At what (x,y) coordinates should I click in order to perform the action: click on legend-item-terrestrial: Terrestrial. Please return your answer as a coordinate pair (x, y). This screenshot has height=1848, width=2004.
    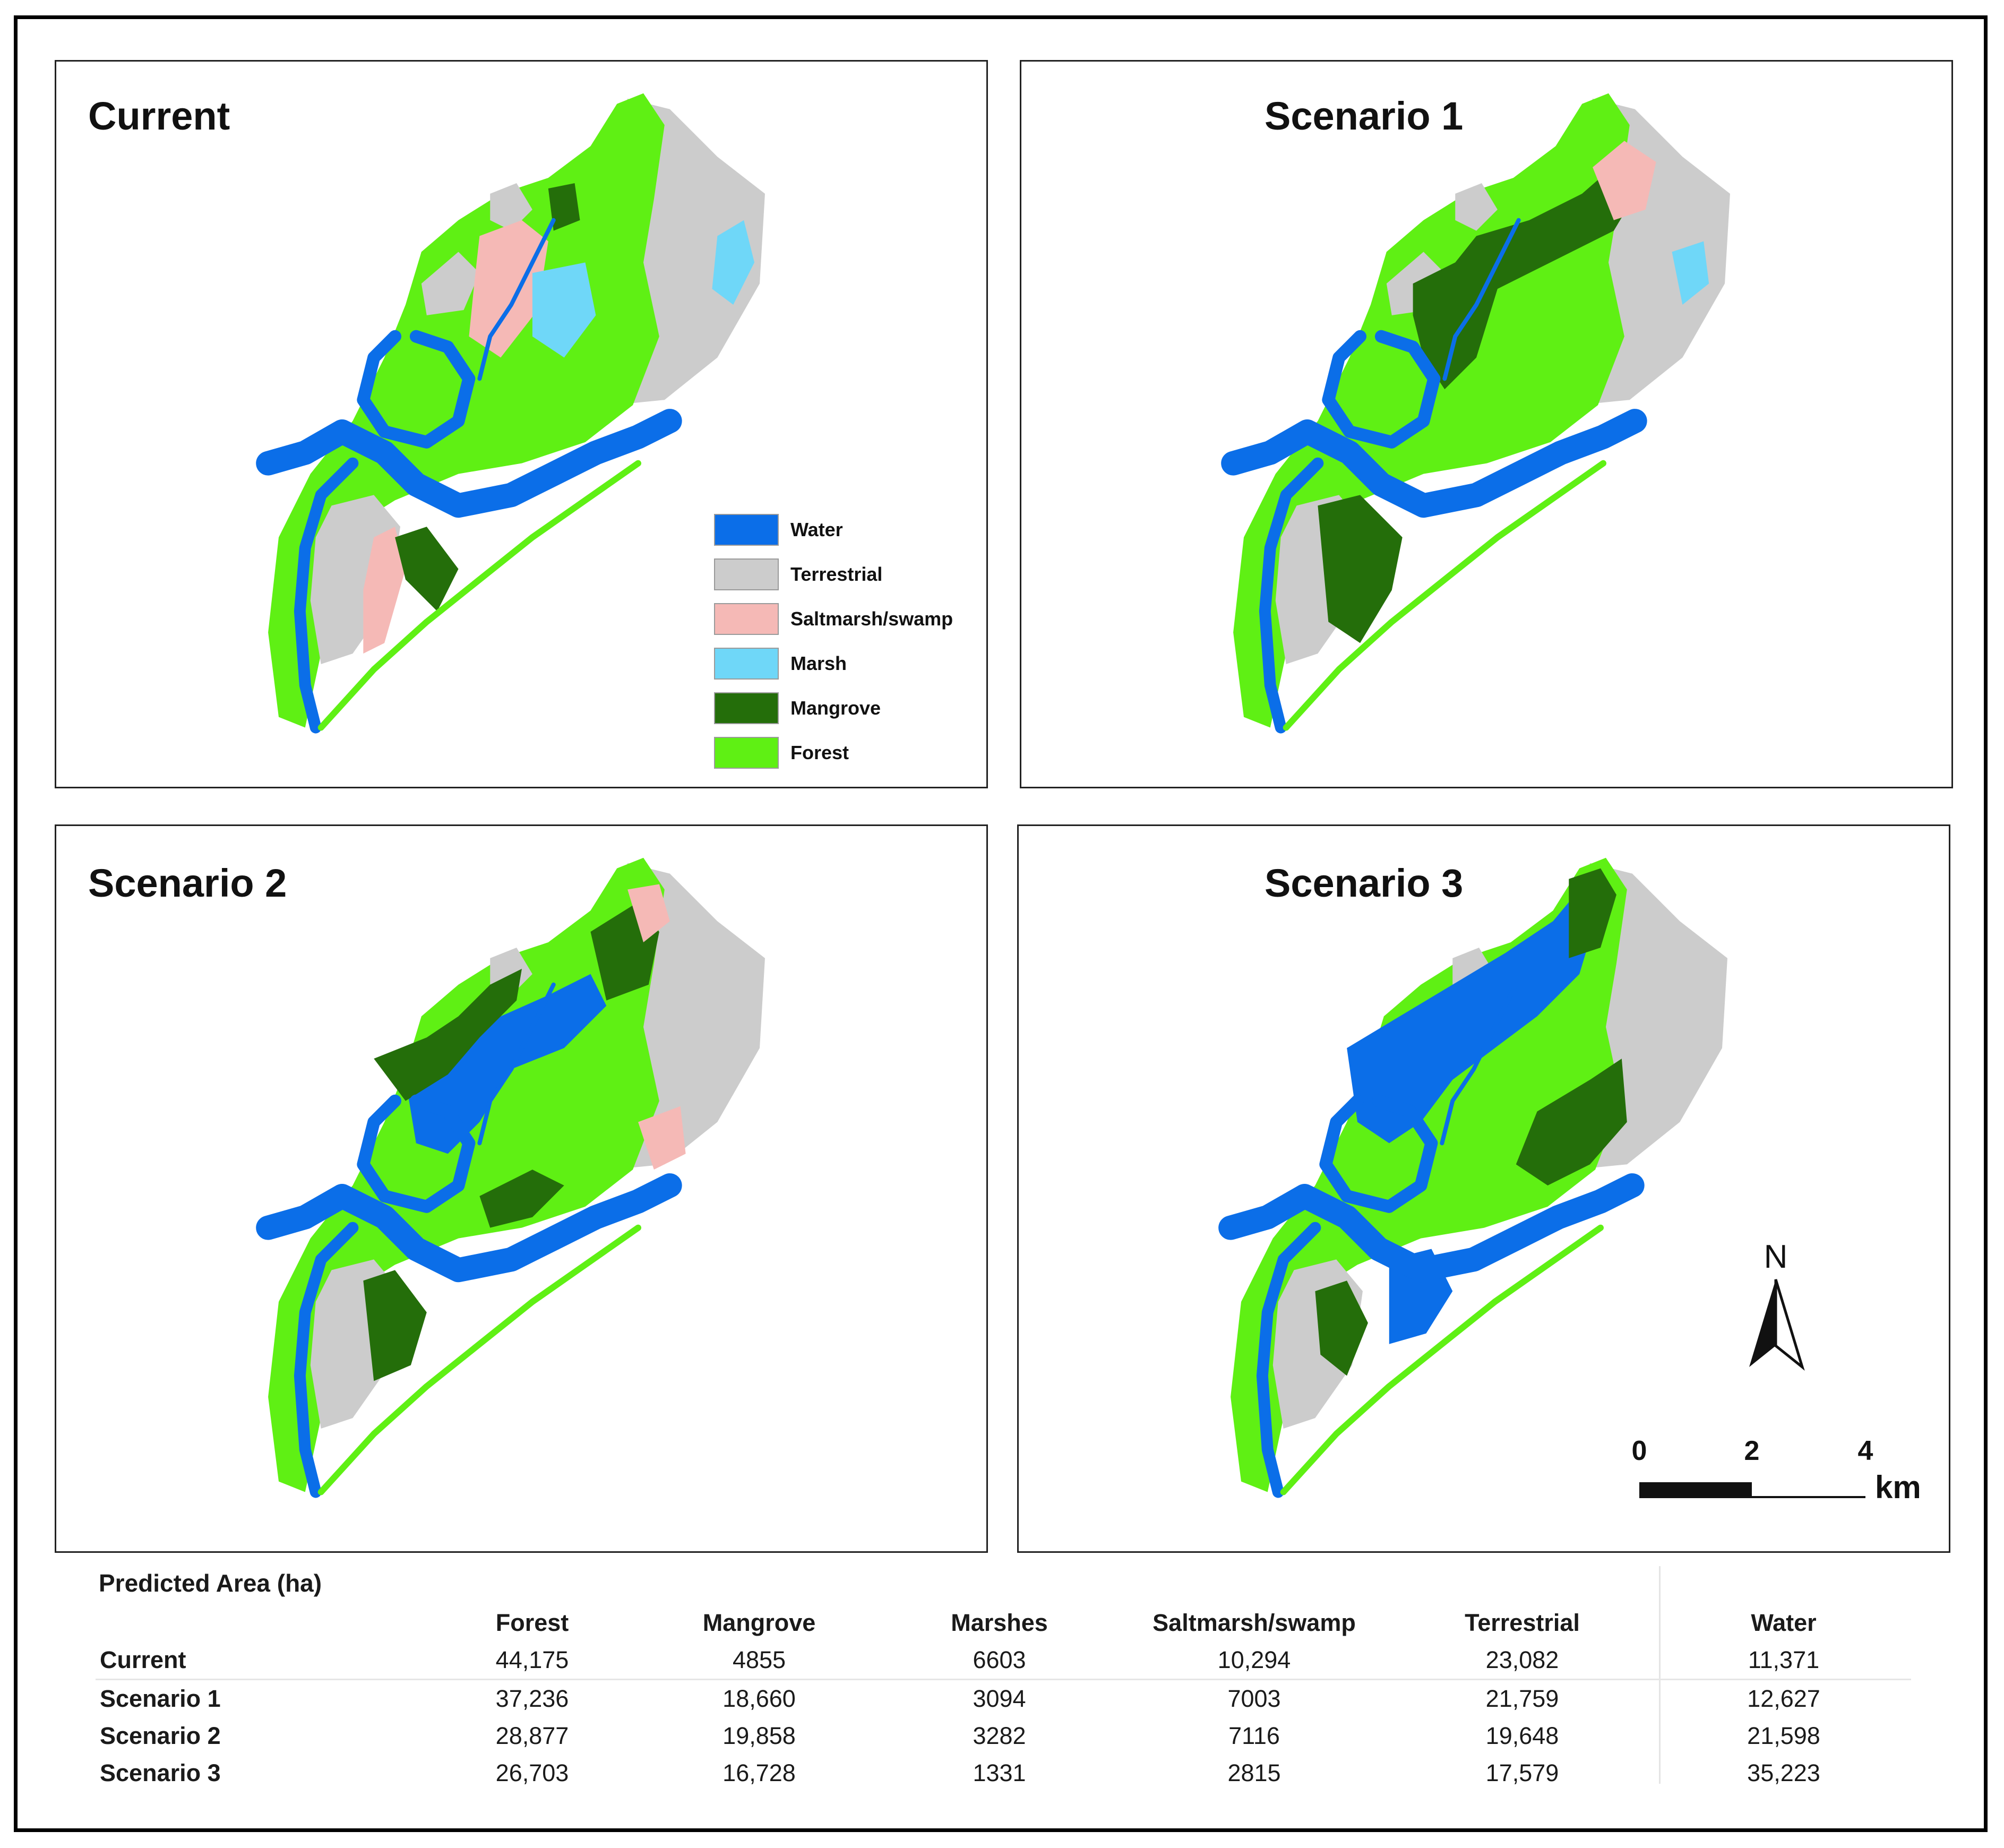
    Looking at the image, I should click on (834, 574).